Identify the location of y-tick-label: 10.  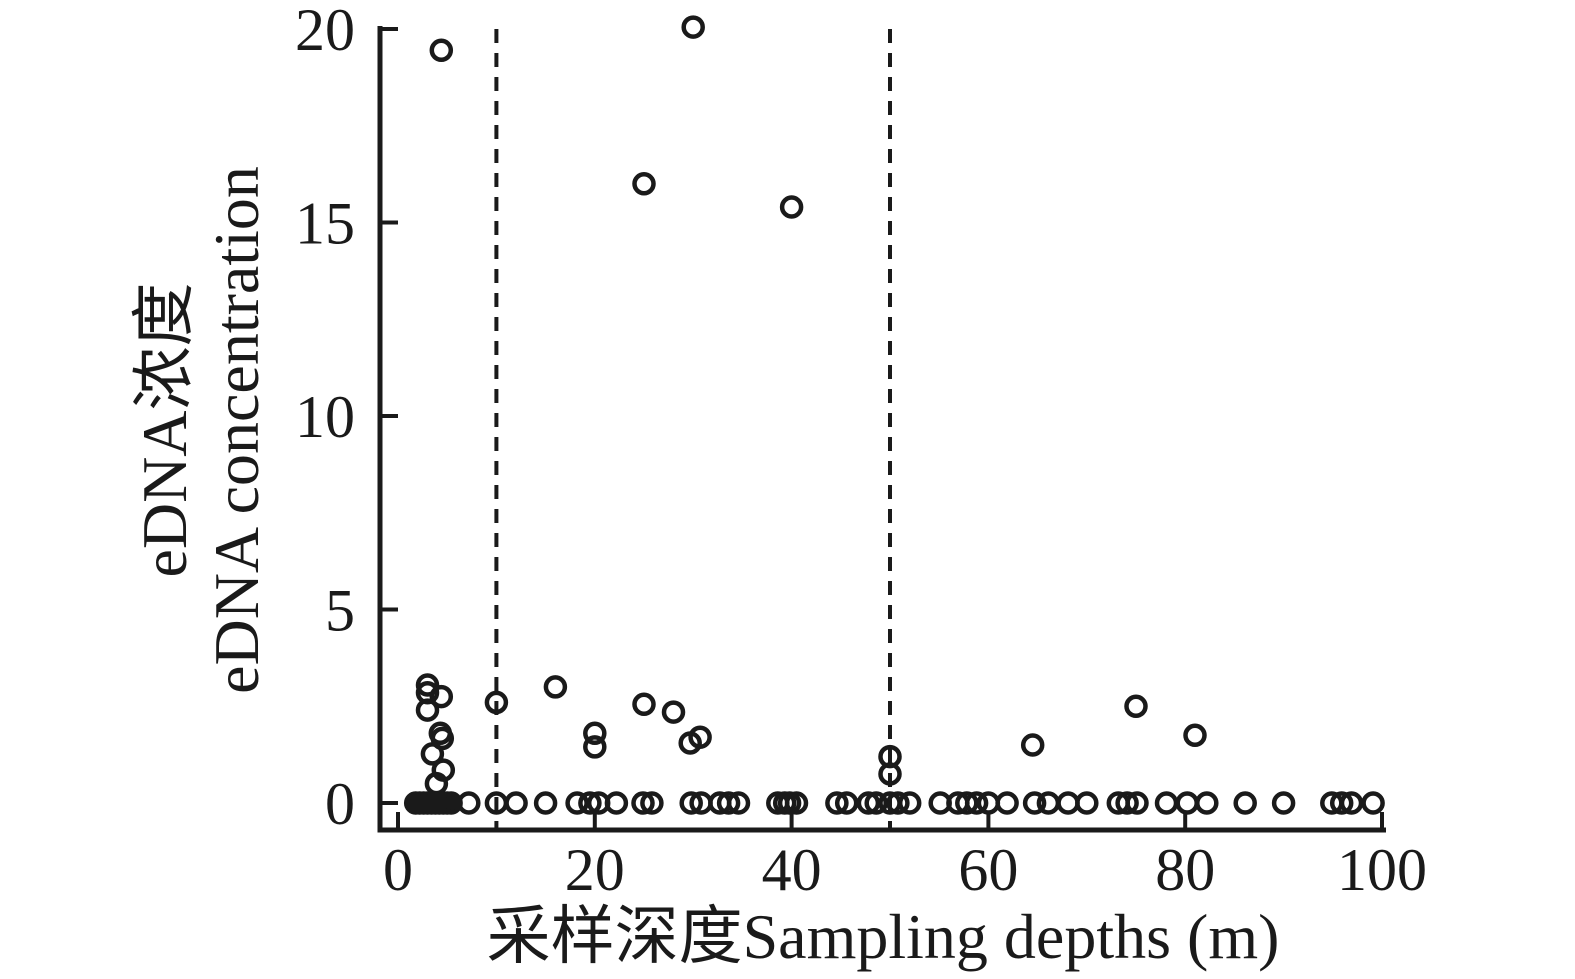
(325, 417).